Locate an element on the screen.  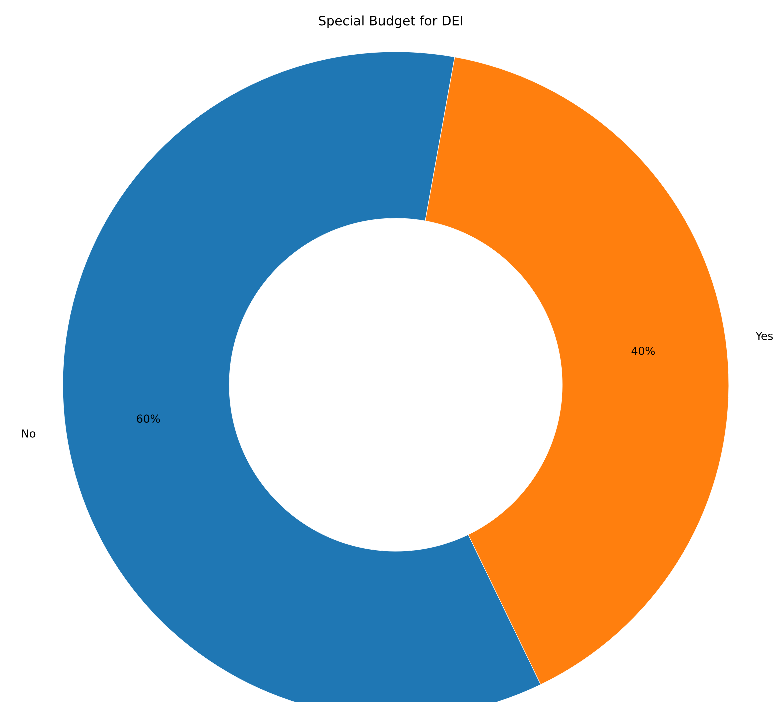
data-label: 40% is located at coordinates (644, 351).